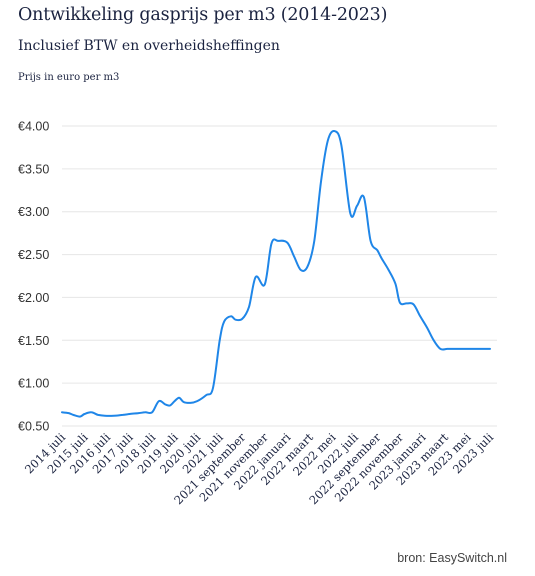  I want to click on source-note: bron: EasySwitch.nl, so click(452, 558).